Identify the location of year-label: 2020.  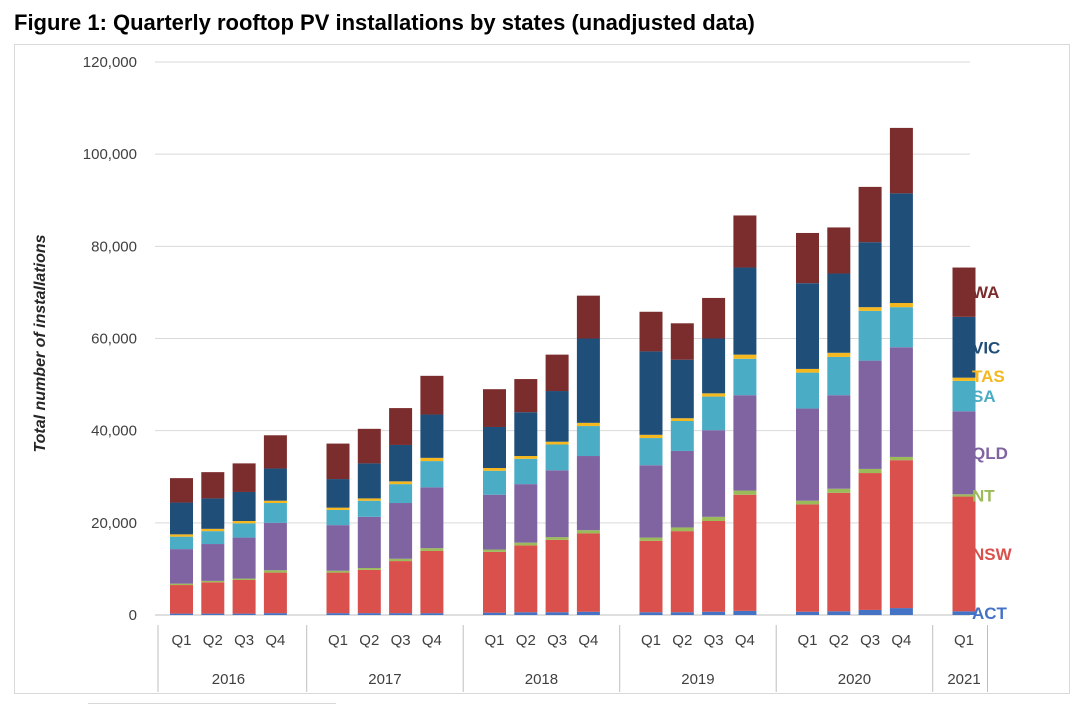
(854, 679).